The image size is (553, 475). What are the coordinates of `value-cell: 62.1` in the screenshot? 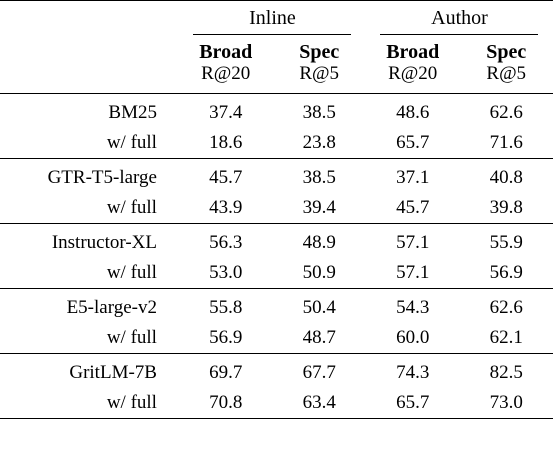 It's located at (506, 337).